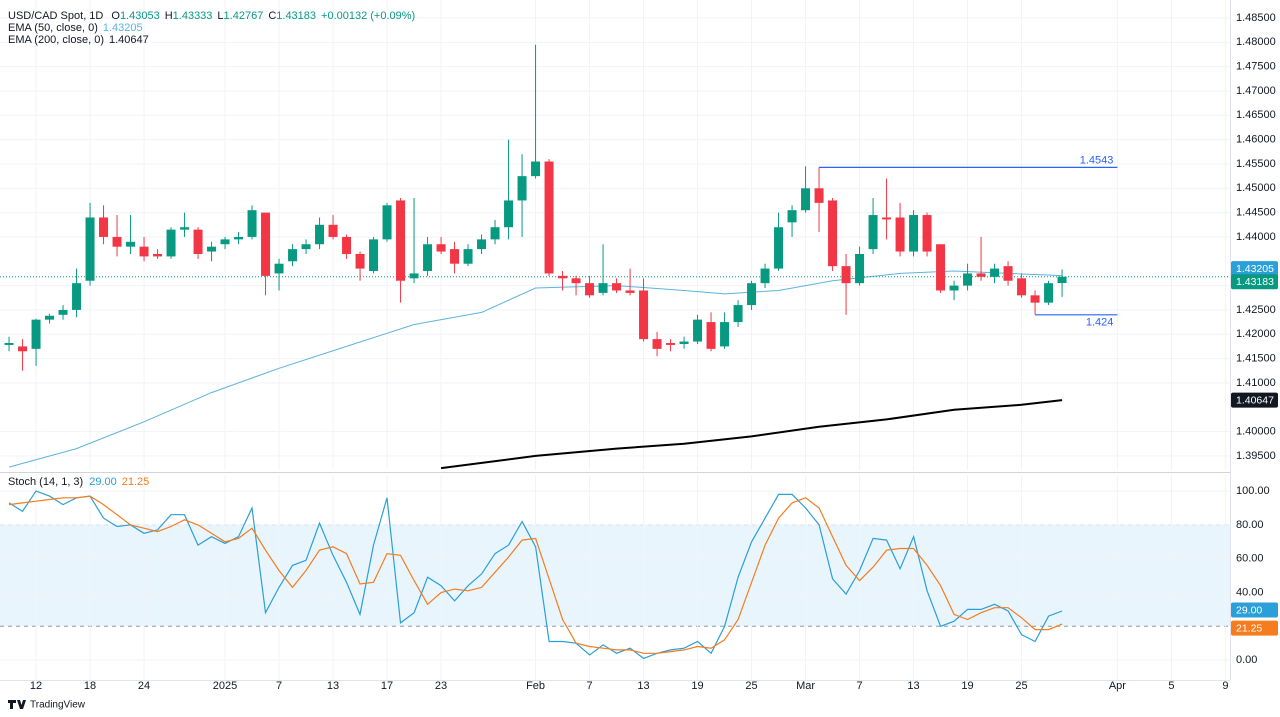 This screenshot has height=717, width=1280. I want to click on price-badge: 1.40647, so click(1255, 400).